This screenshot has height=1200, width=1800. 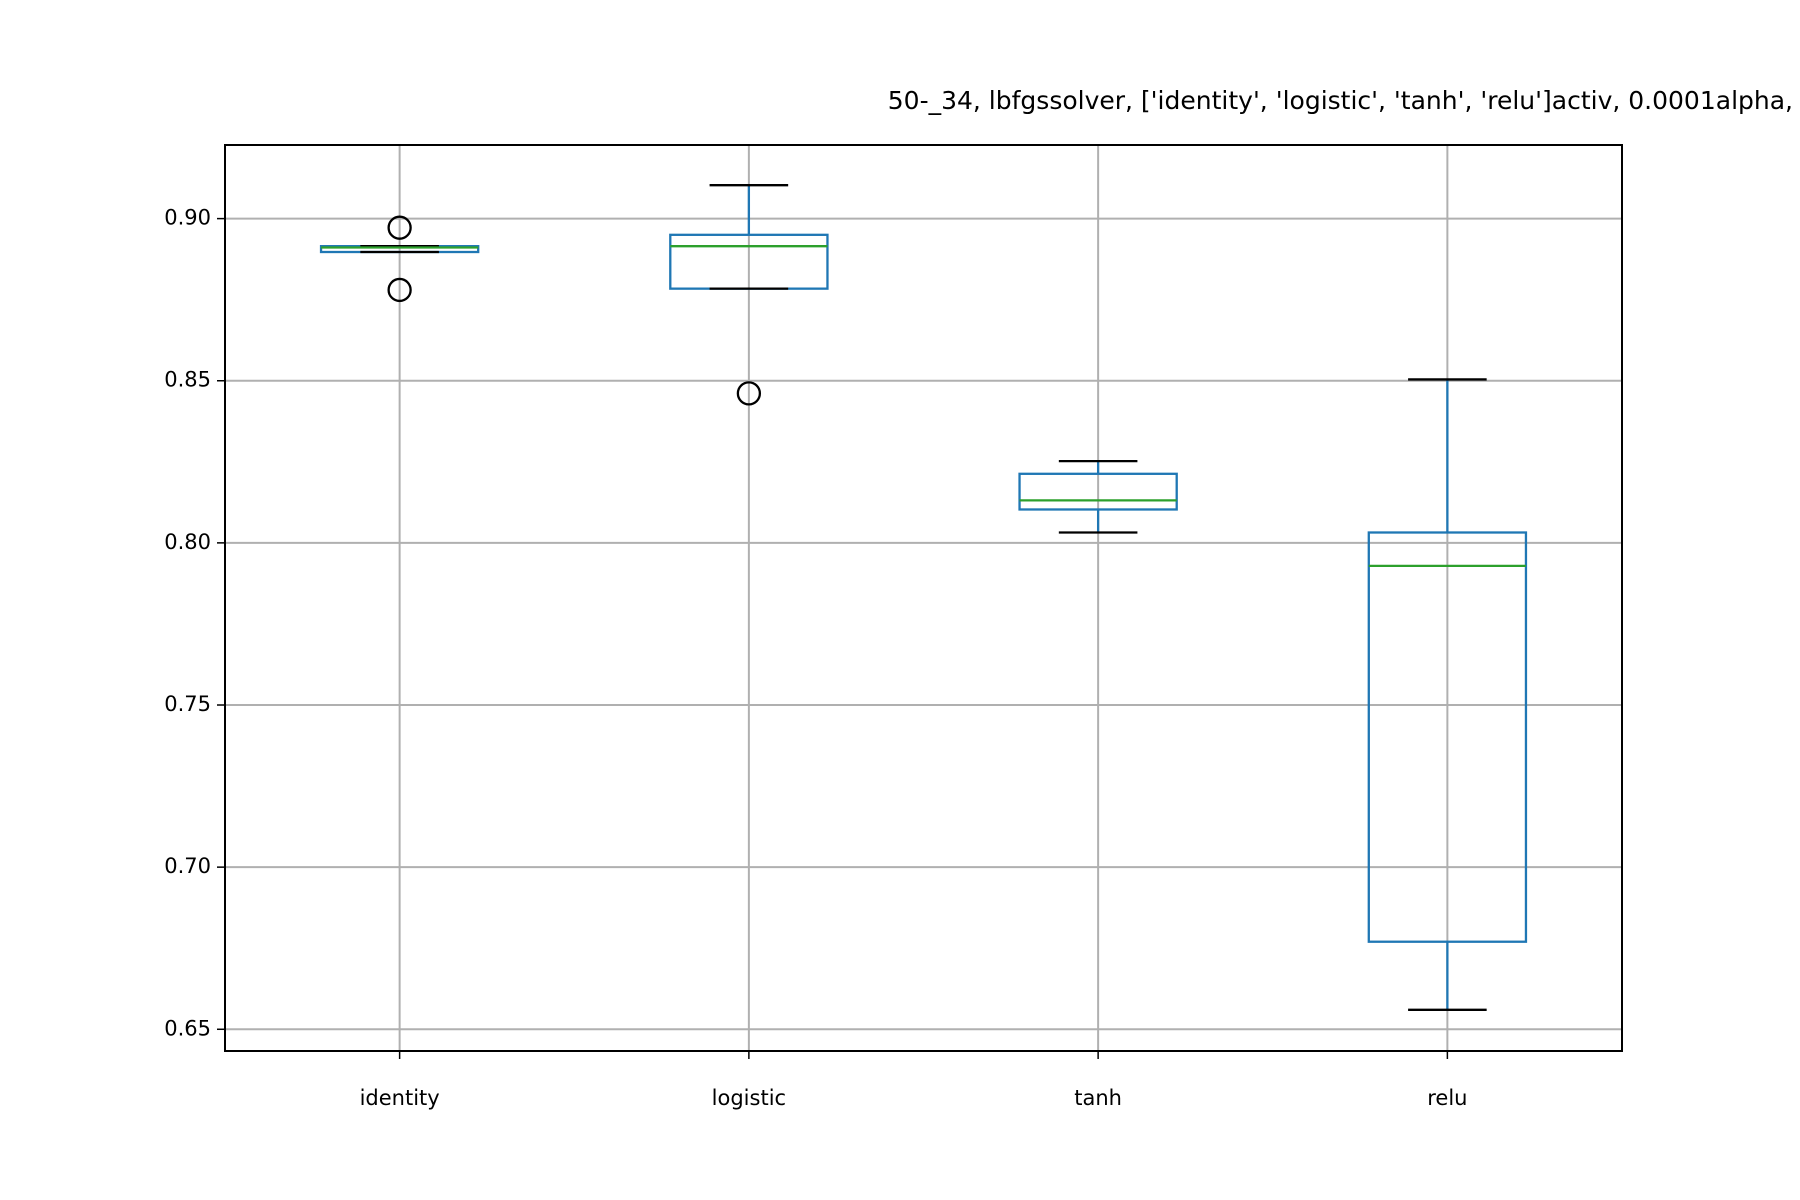 What do you see at coordinates (400, 1098) in the screenshot?
I see `x-tick-label: identity` at bounding box center [400, 1098].